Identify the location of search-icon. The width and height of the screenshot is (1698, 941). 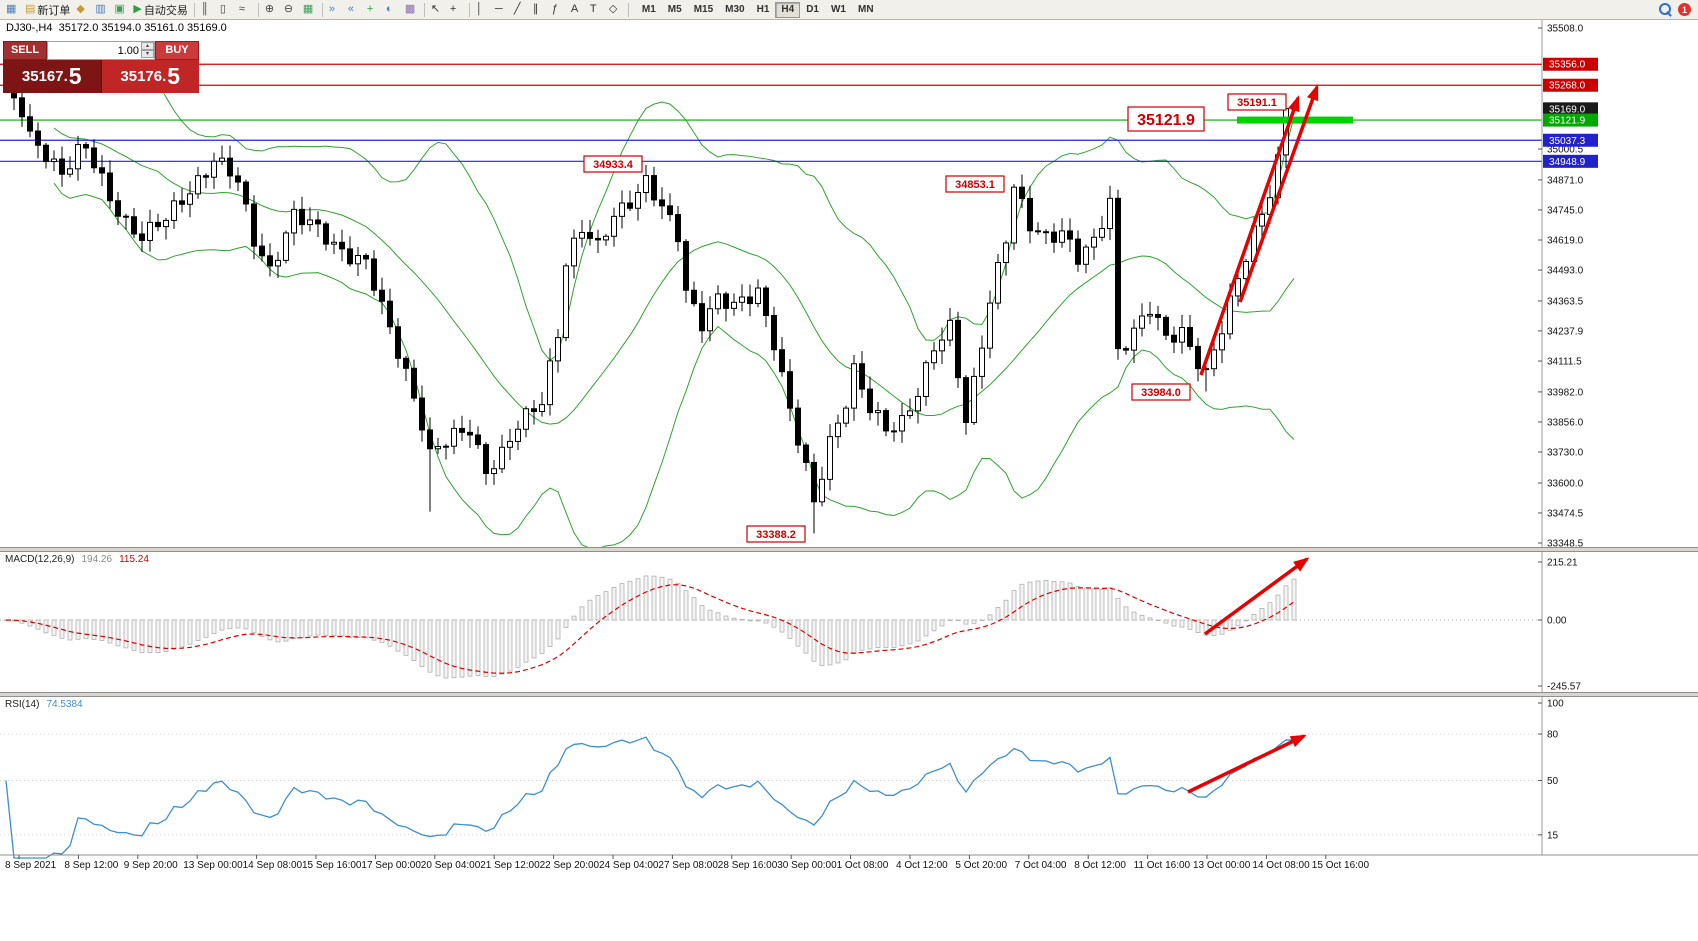
(1665, 9).